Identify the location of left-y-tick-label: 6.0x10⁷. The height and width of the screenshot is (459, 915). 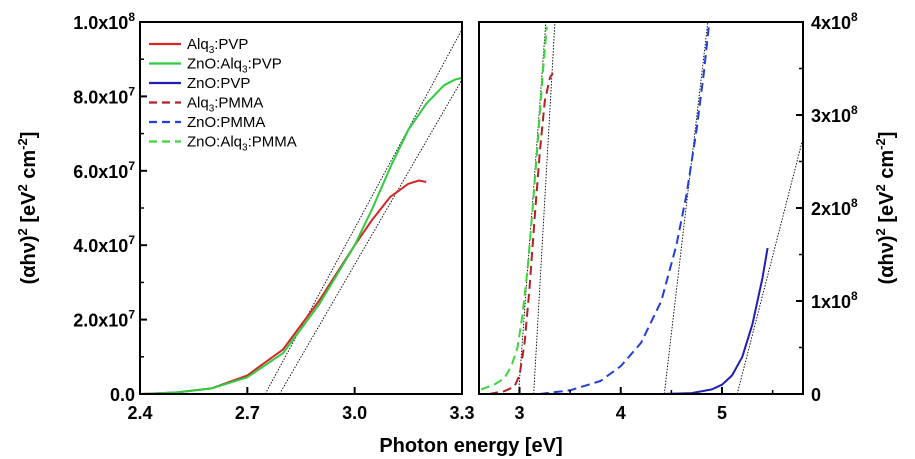
(104, 170).